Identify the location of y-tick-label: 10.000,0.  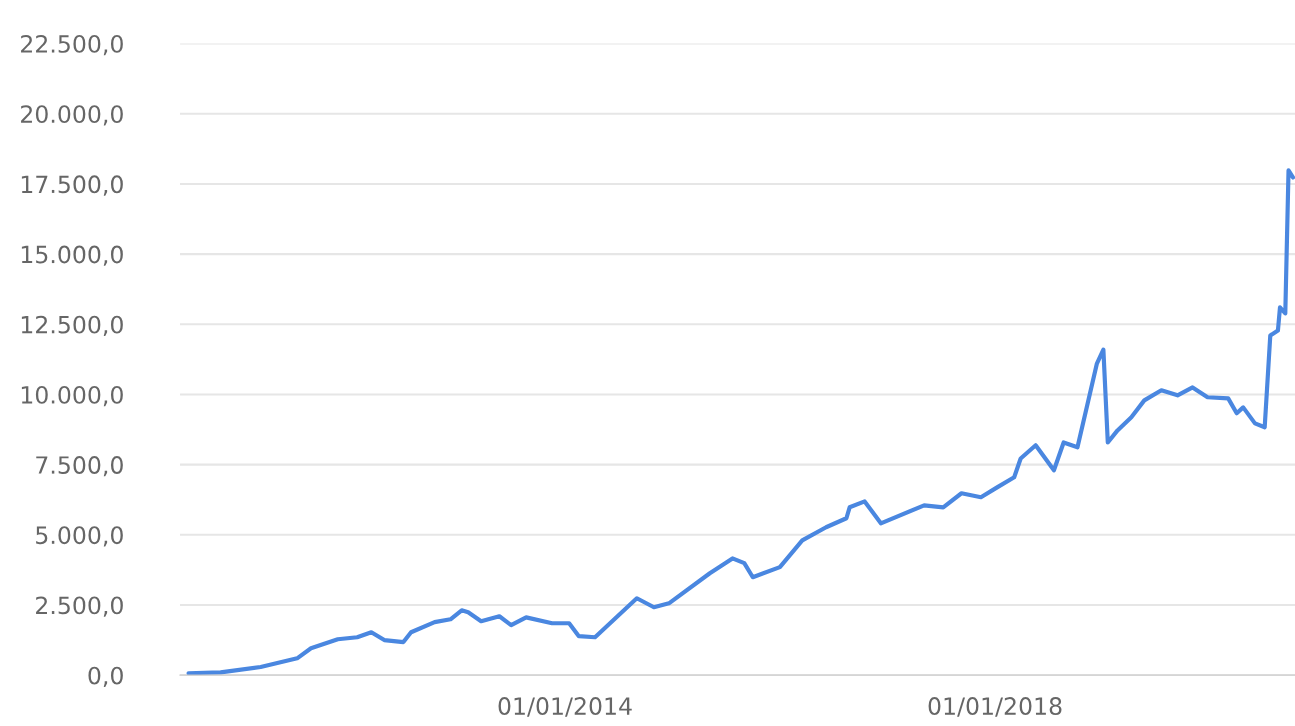
(72, 396).